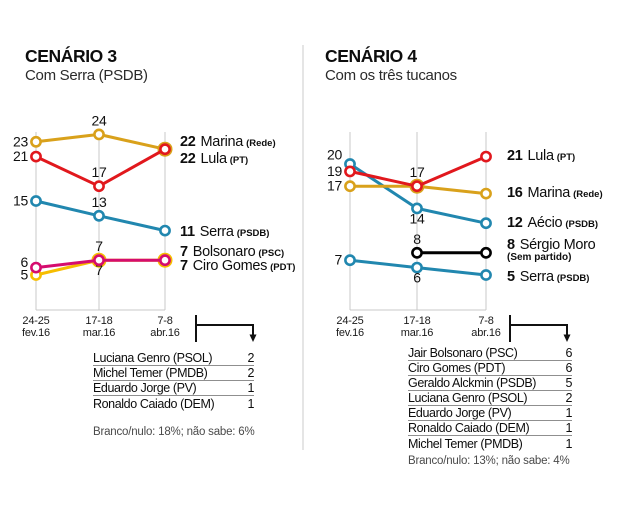 The height and width of the screenshot is (506, 620). I want to click on table-row: Geraldo Alckmin (PSDB) 5, so click(490, 383).